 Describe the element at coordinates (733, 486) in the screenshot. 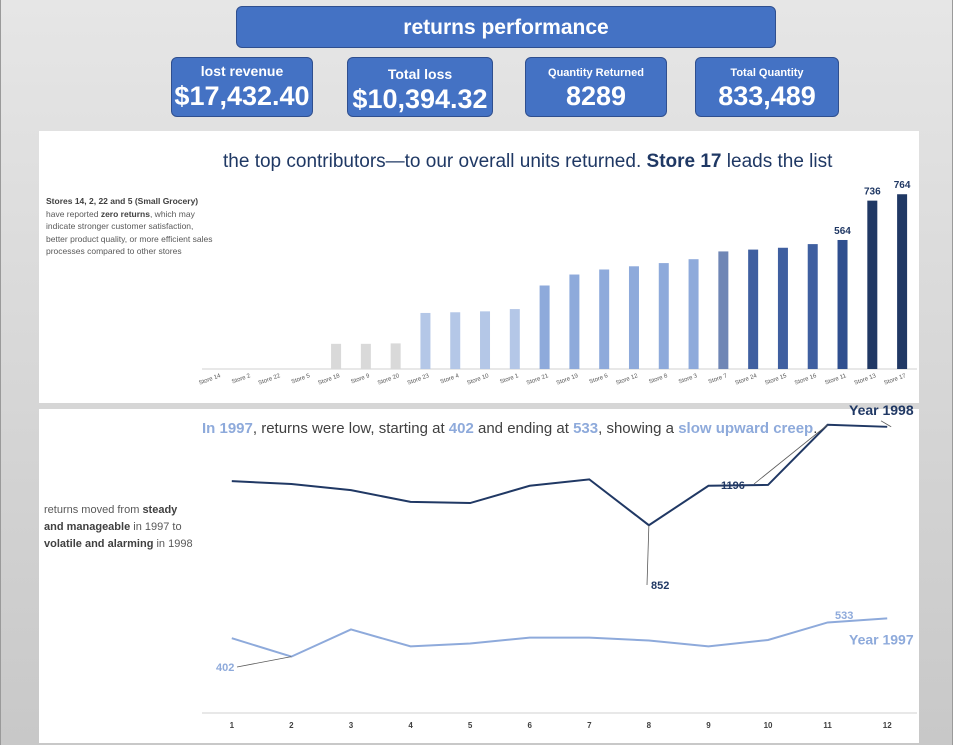

I see `line-data-label: 1196` at that location.